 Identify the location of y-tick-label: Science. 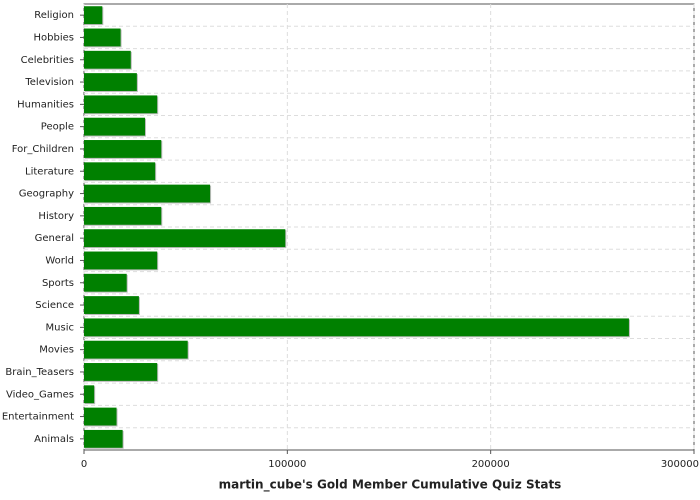
(54, 305).